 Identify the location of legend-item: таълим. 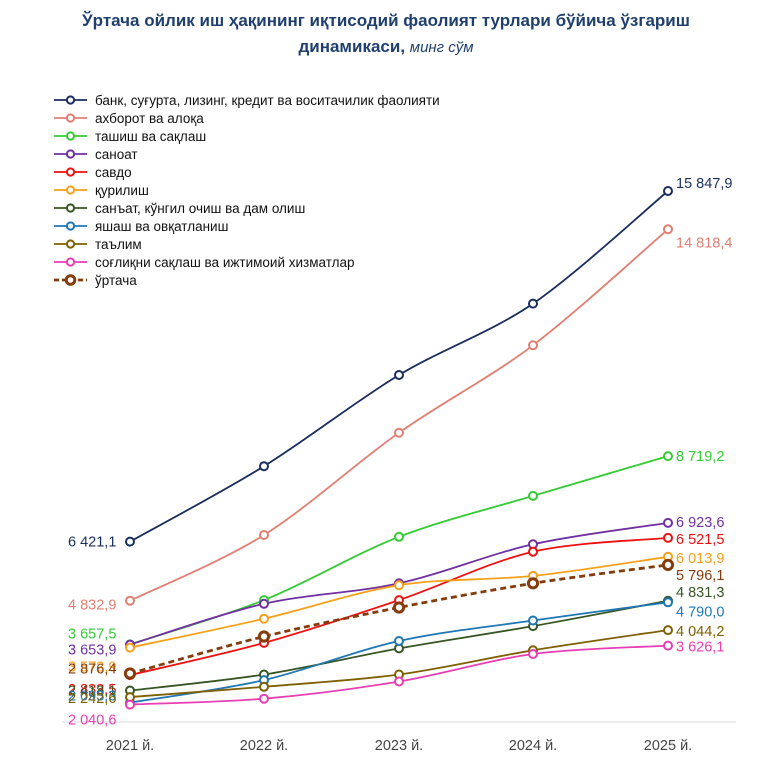
(98, 244).